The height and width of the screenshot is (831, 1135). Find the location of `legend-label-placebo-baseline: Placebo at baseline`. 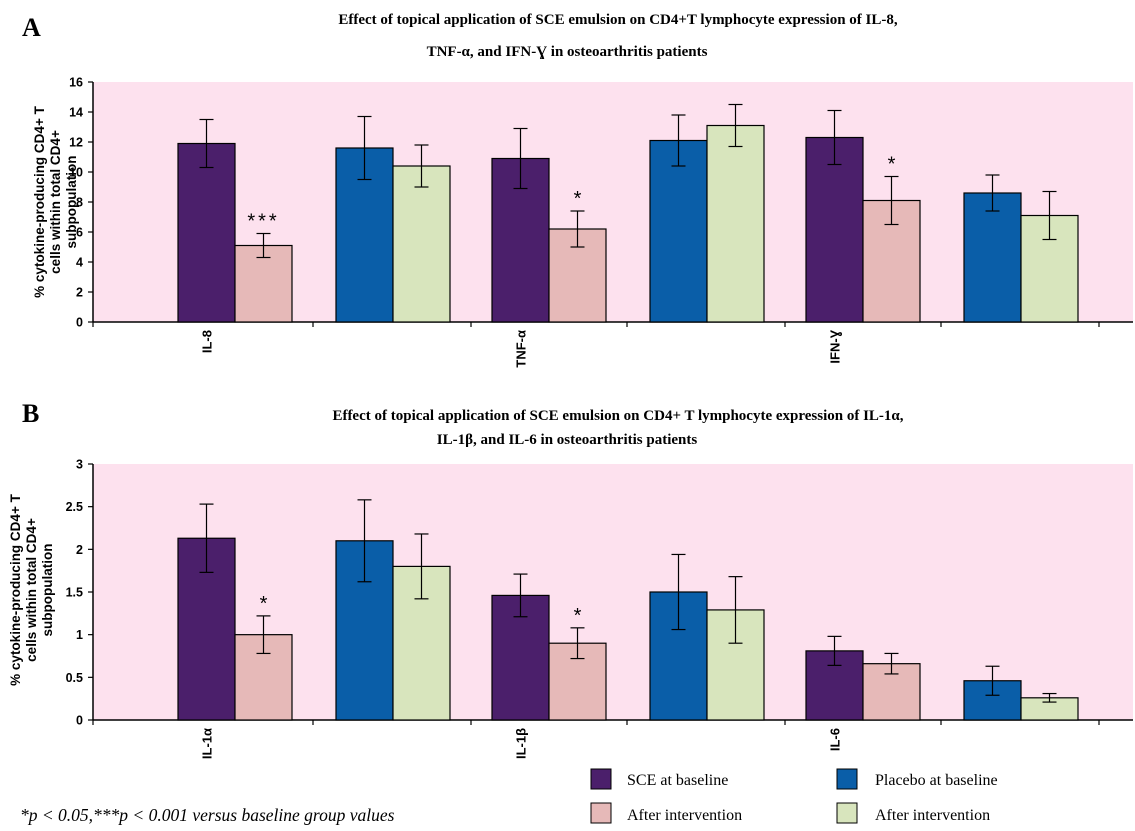

legend-label-placebo-baseline: Placebo at baseline is located at coordinates (936, 780).